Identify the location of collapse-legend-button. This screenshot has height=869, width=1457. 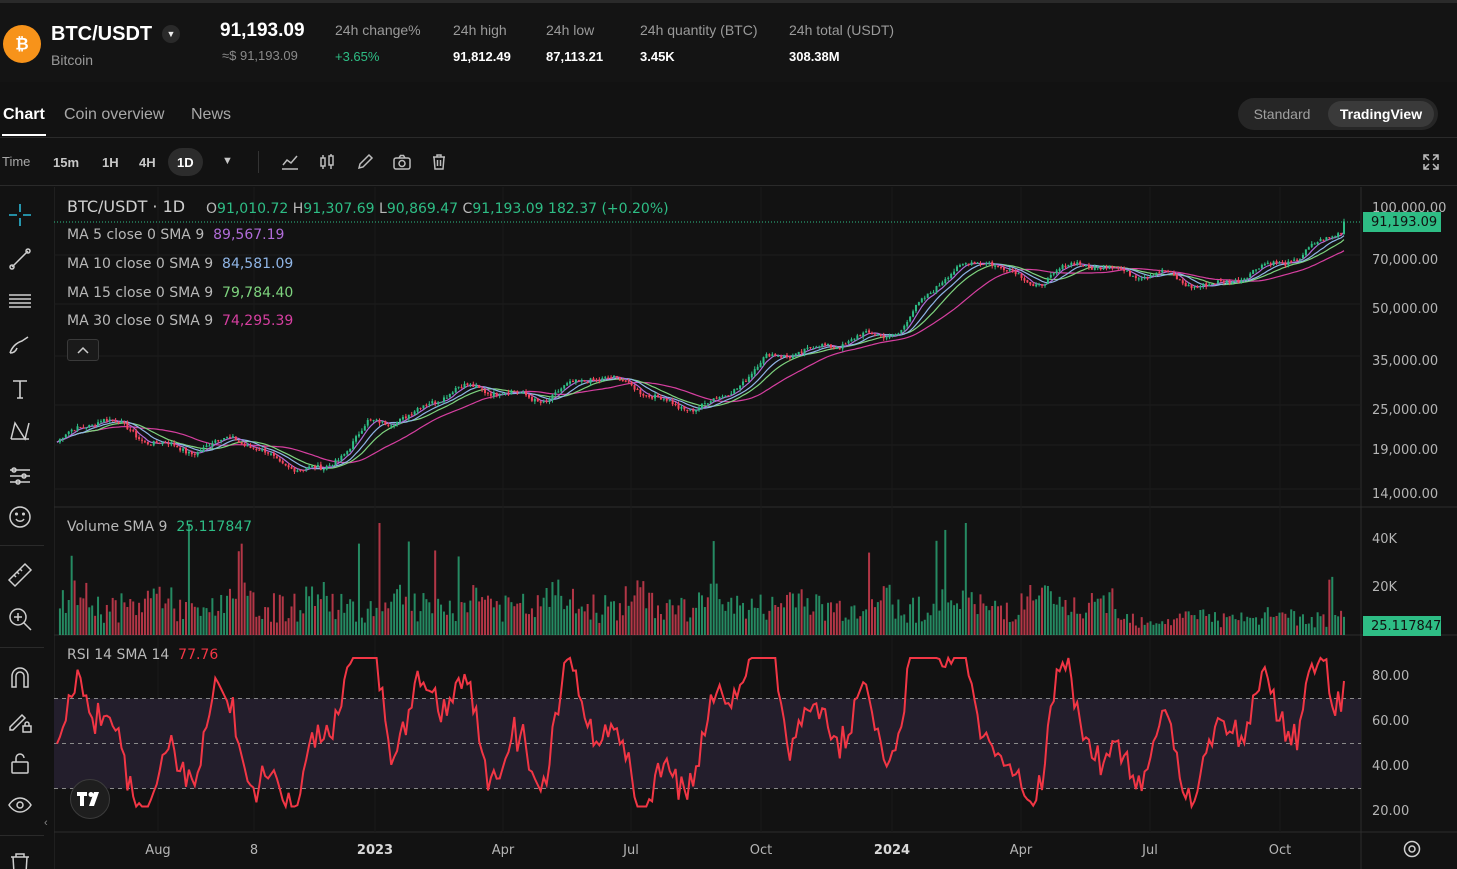
(83, 350).